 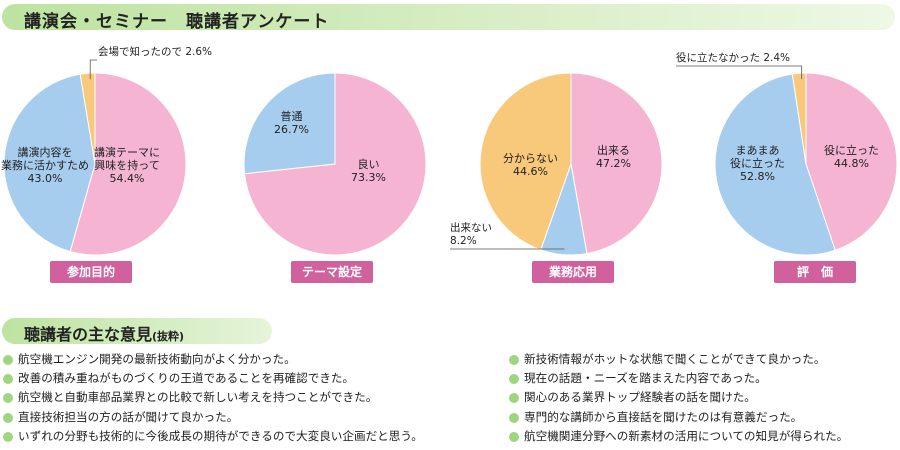 I want to click on opinion-item: 専門的な講師から直接話を聞けたのは有意義だった。, so click(x=678, y=417).